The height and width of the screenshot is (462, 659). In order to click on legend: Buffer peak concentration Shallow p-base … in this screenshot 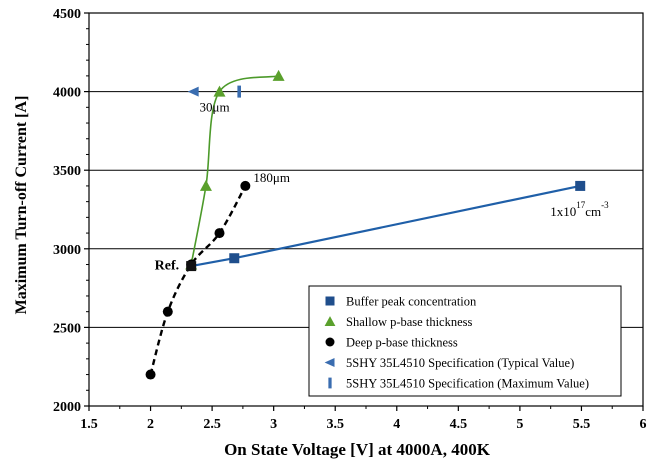, I will do `click(465, 341)`.